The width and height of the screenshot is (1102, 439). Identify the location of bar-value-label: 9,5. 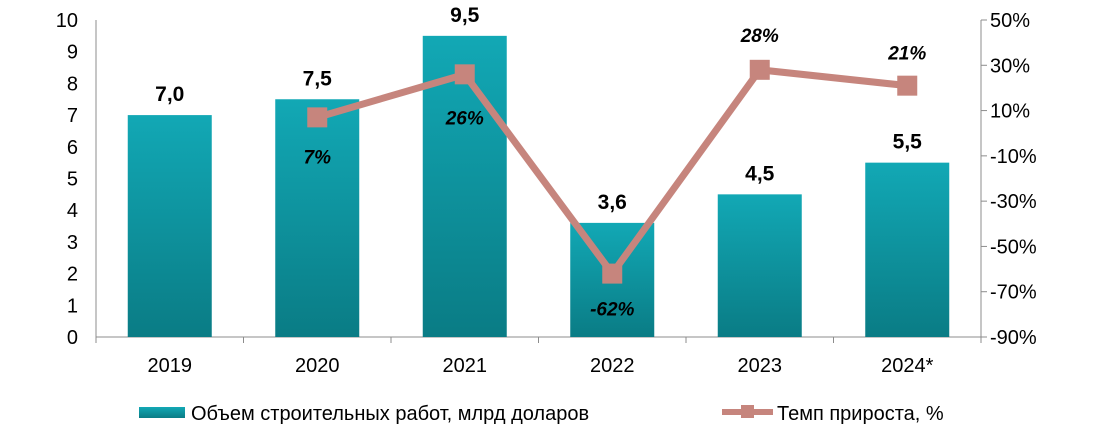
(465, 15).